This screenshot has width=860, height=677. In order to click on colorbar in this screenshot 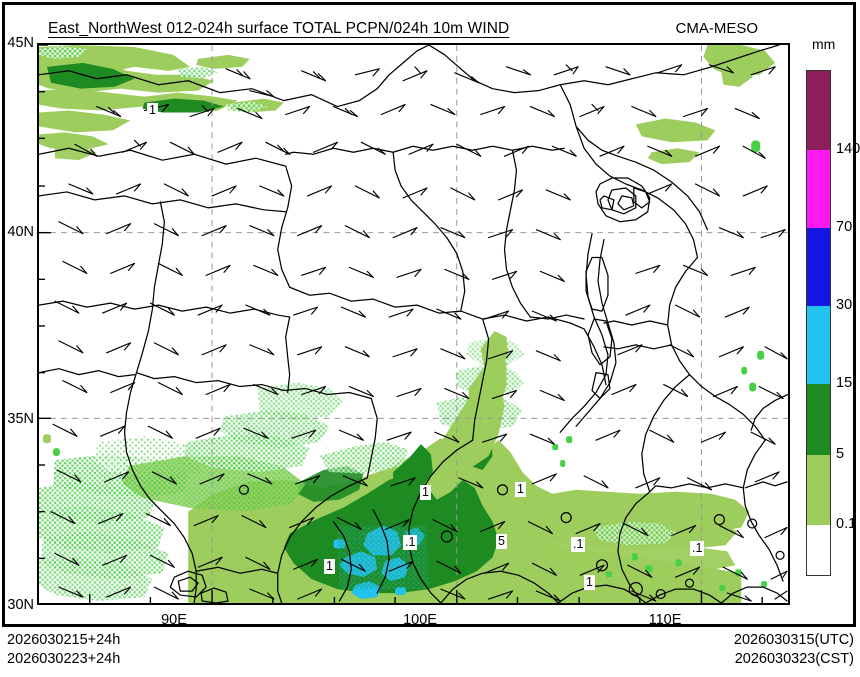, I will do `click(818, 323)`.